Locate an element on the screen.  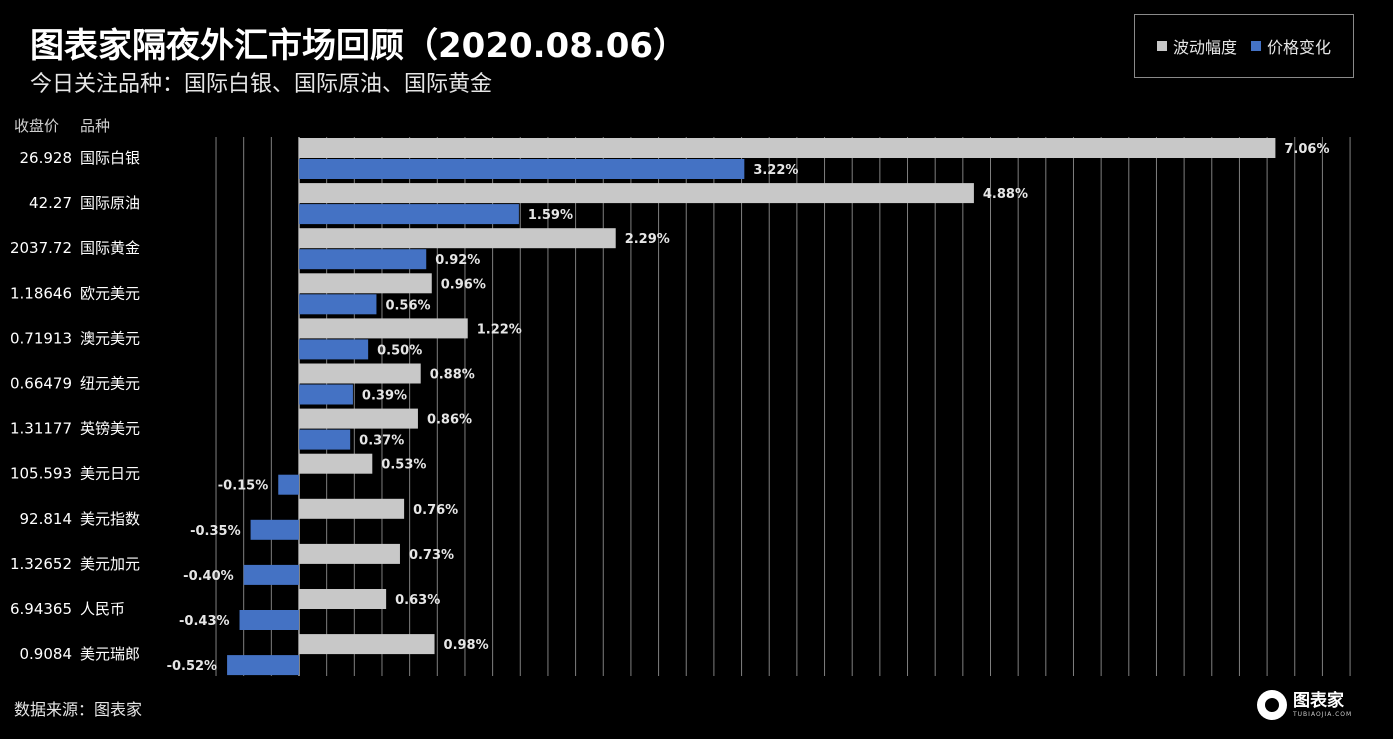
data-label-volatility: 4.88% is located at coordinates (1005, 194).